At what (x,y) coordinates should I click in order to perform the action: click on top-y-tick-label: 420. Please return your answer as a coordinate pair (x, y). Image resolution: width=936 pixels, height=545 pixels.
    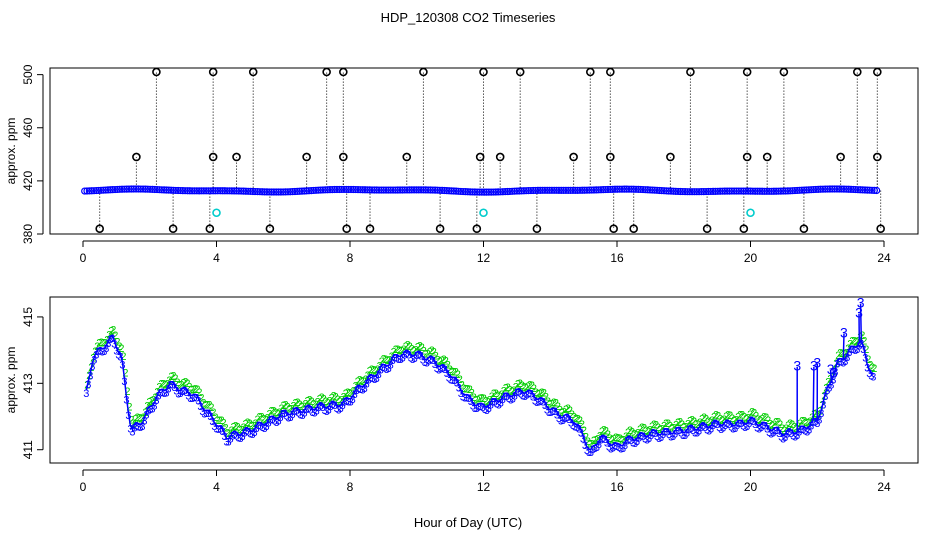
    Looking at the image, I should click on (28, 181).